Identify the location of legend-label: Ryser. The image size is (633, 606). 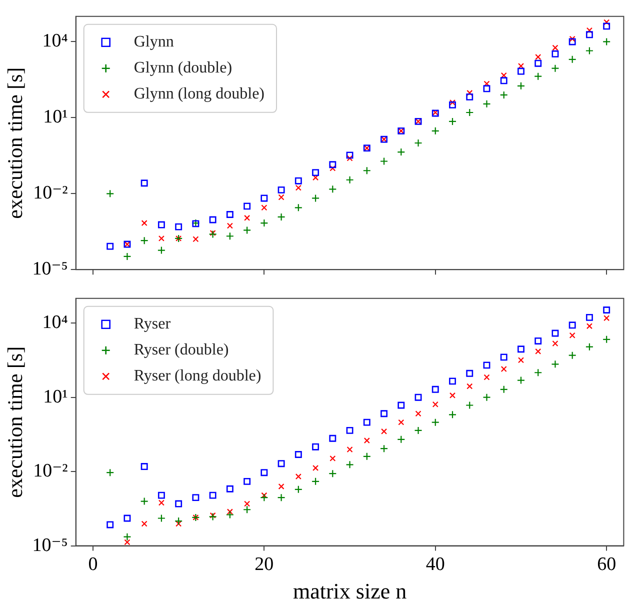
(153, 324).